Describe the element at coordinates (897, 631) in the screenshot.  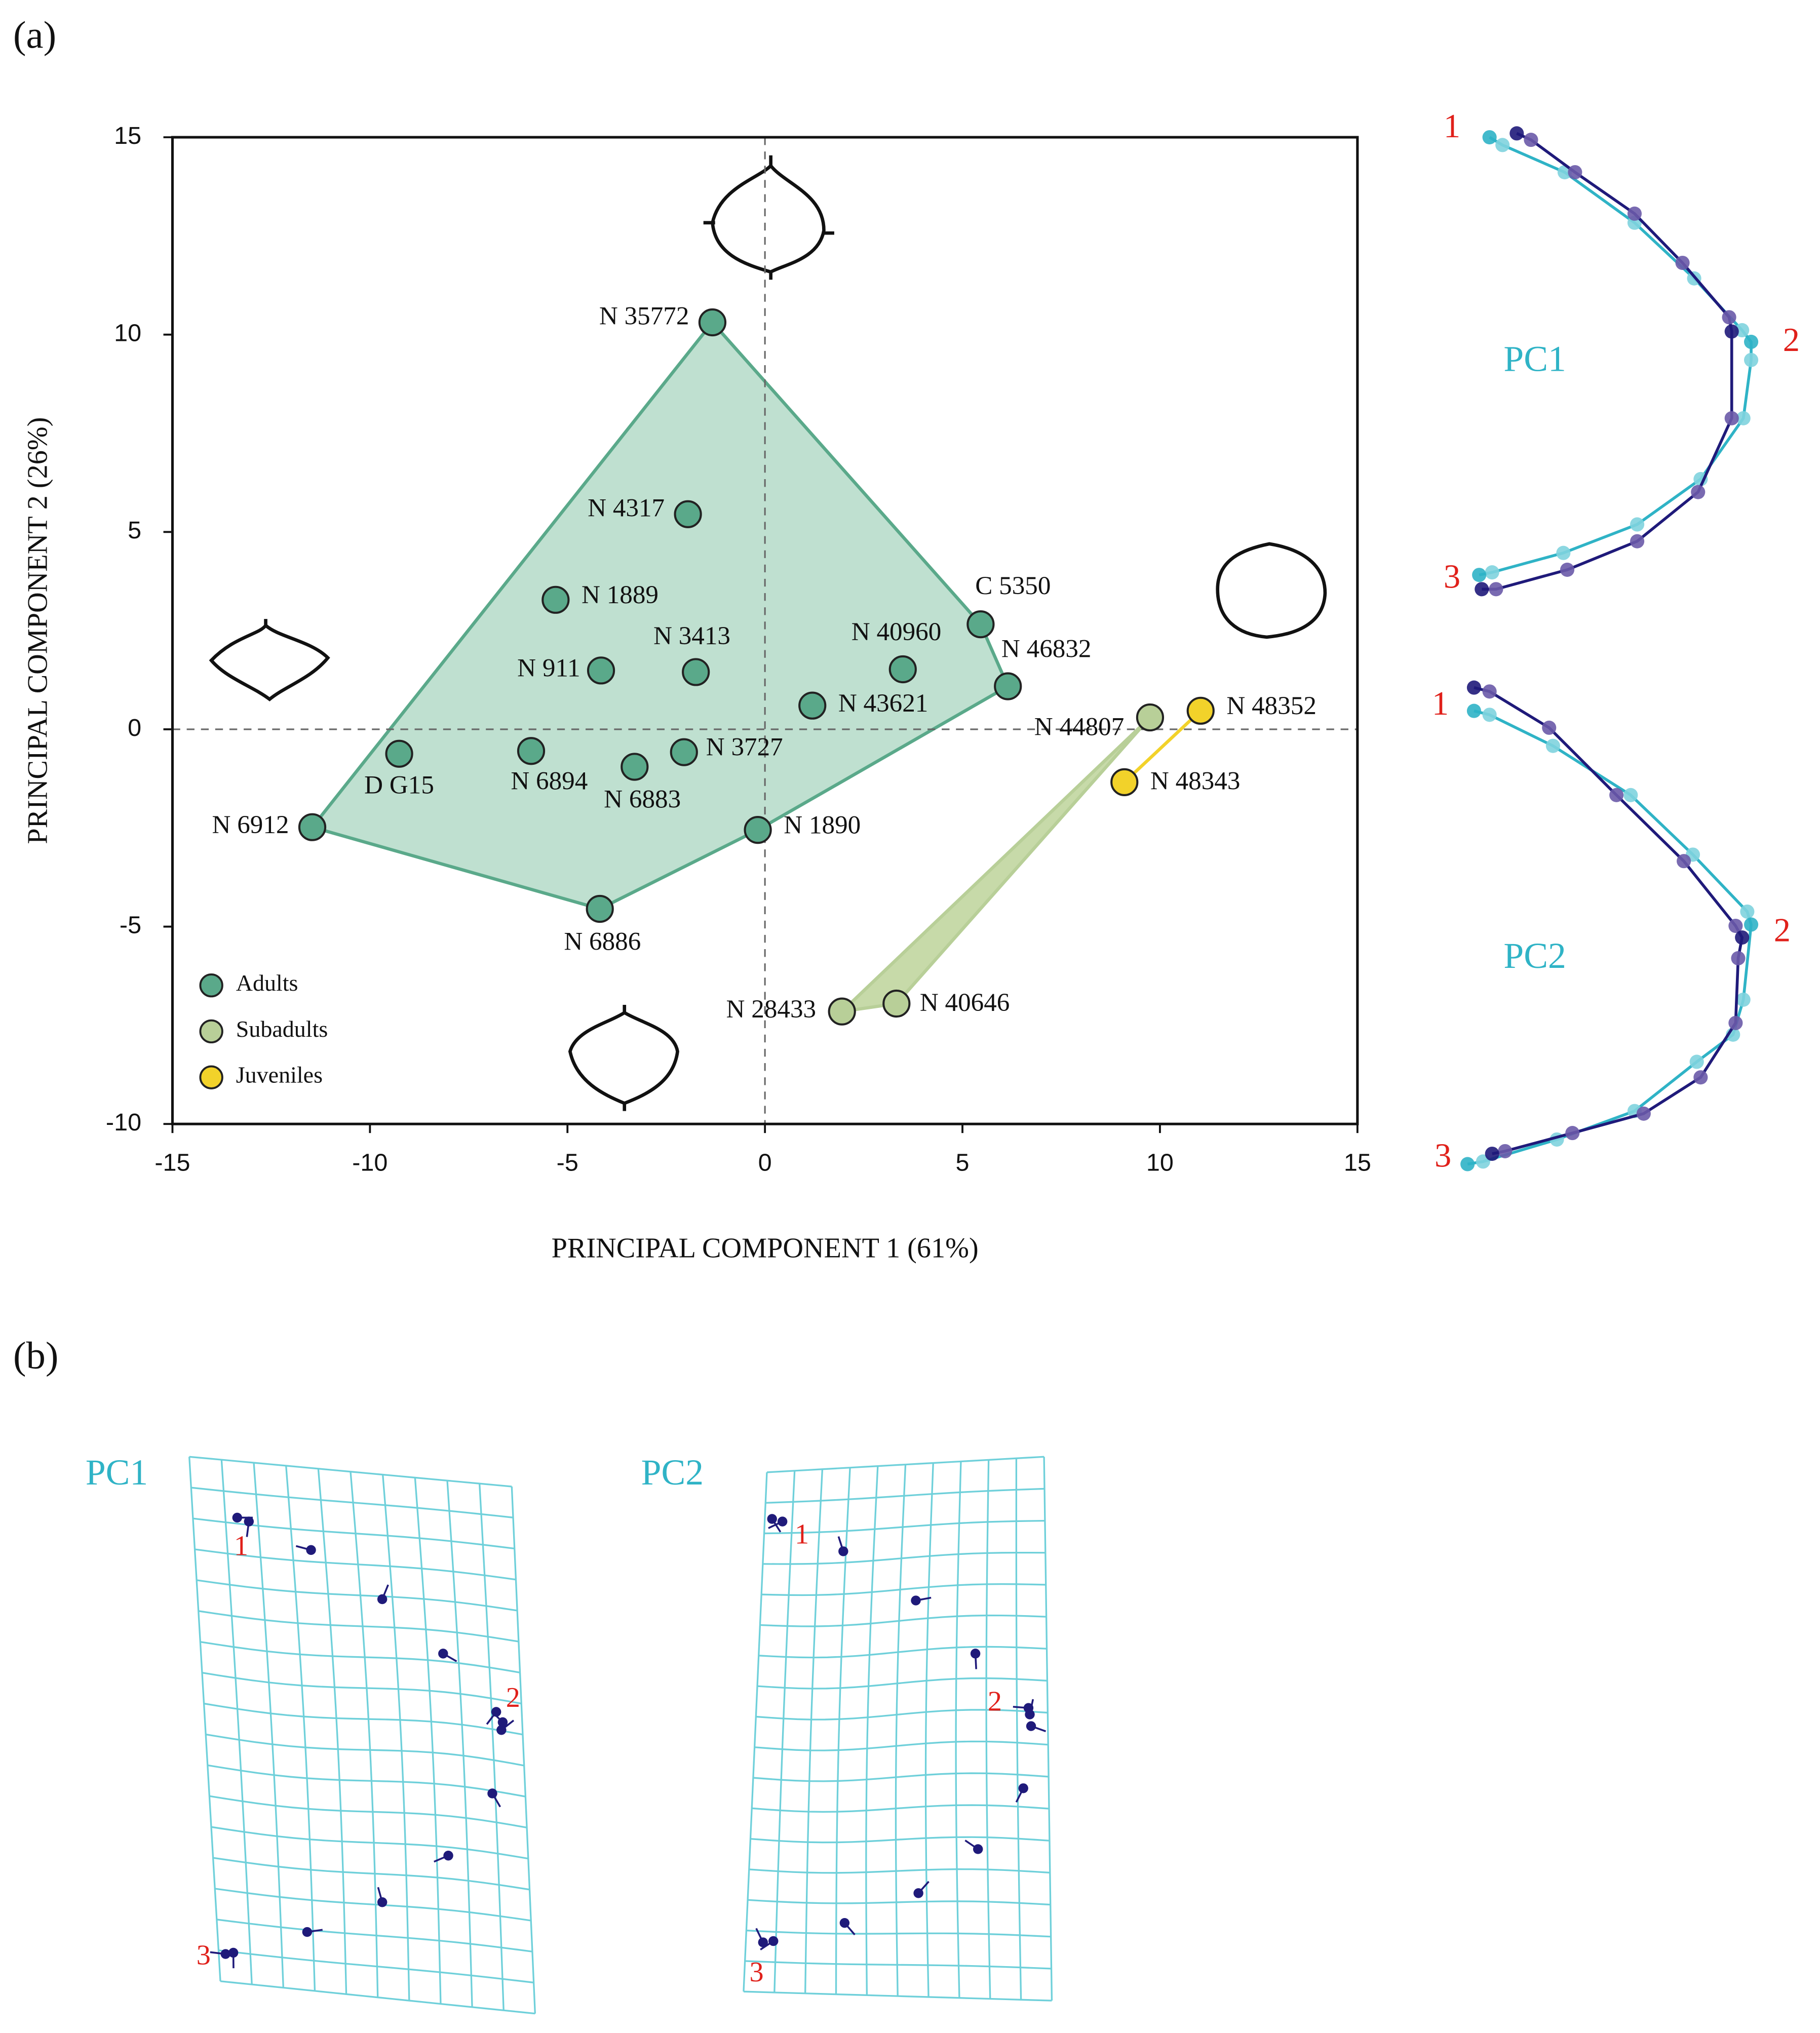
I see `point-label: N 40960` at that location.